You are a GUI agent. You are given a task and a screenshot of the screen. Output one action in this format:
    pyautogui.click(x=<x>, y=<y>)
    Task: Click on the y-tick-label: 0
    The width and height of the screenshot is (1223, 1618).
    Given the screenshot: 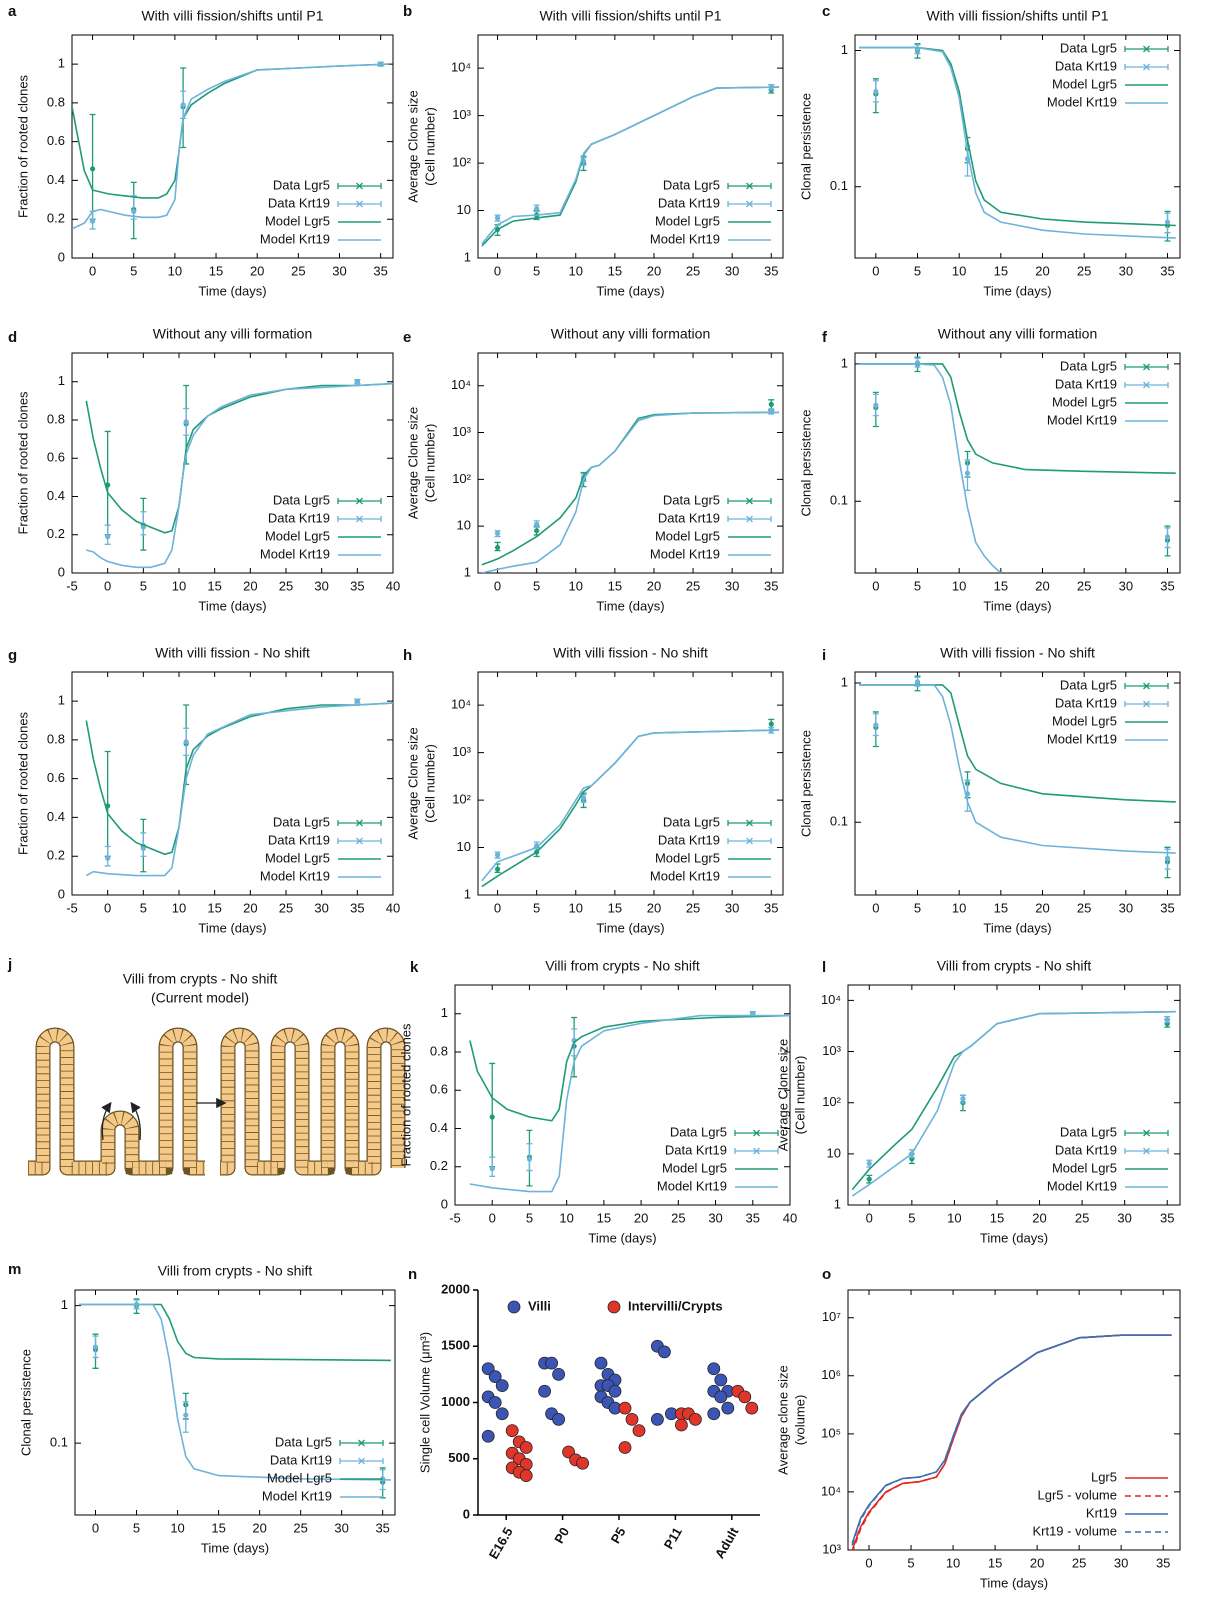 What is the action you would take?
    pyautogui.click(x=61, y=571)
    